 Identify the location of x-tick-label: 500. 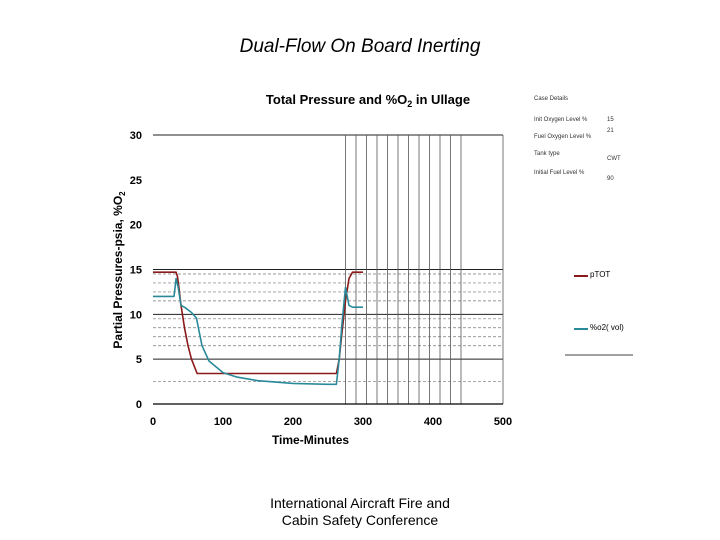
(503, 422).